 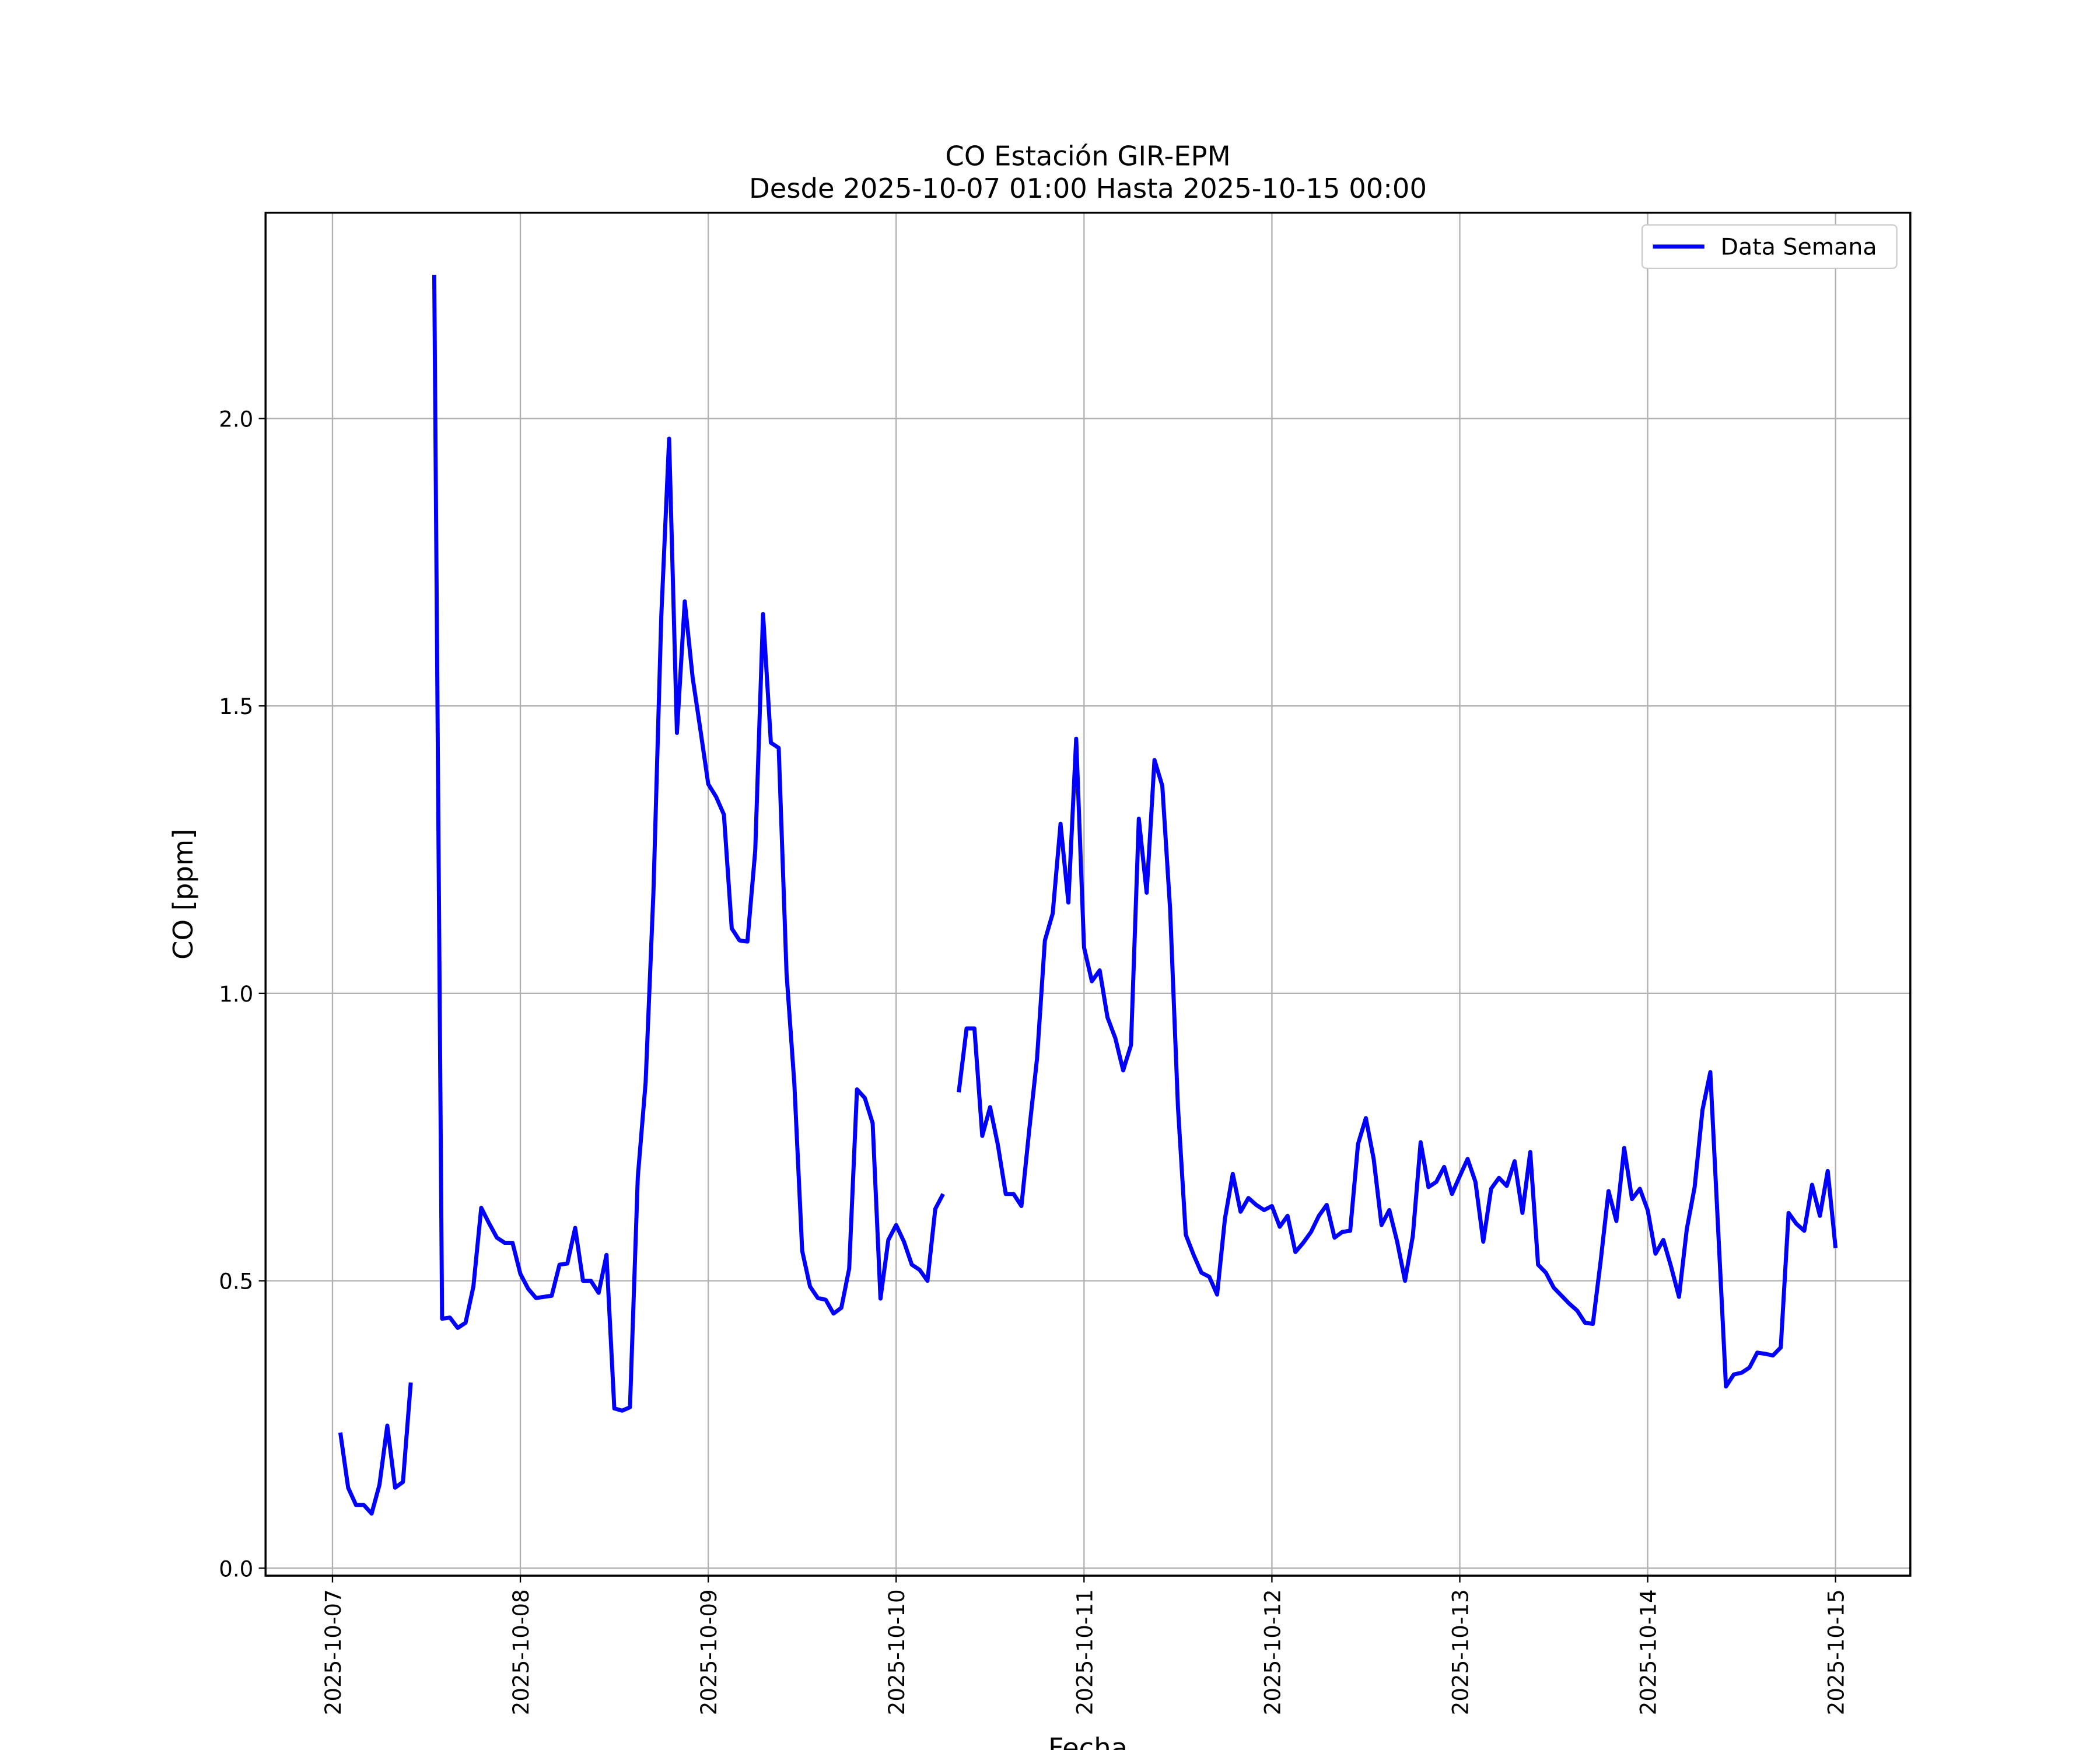 I want to click on x-tick-label: 2025-10-13, so click(x=1461, y=1652).